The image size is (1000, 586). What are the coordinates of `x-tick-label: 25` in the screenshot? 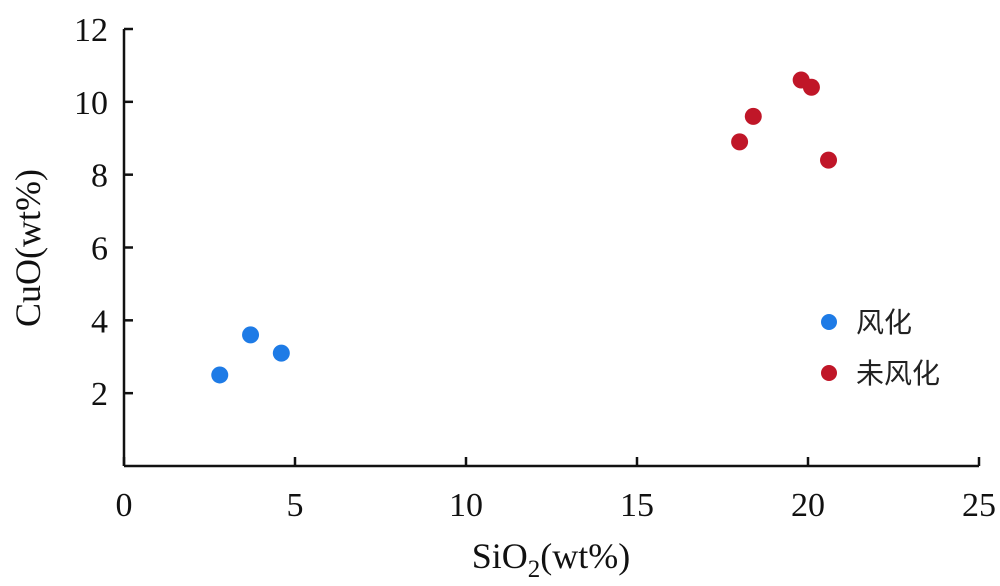 It's located at (979, 505).